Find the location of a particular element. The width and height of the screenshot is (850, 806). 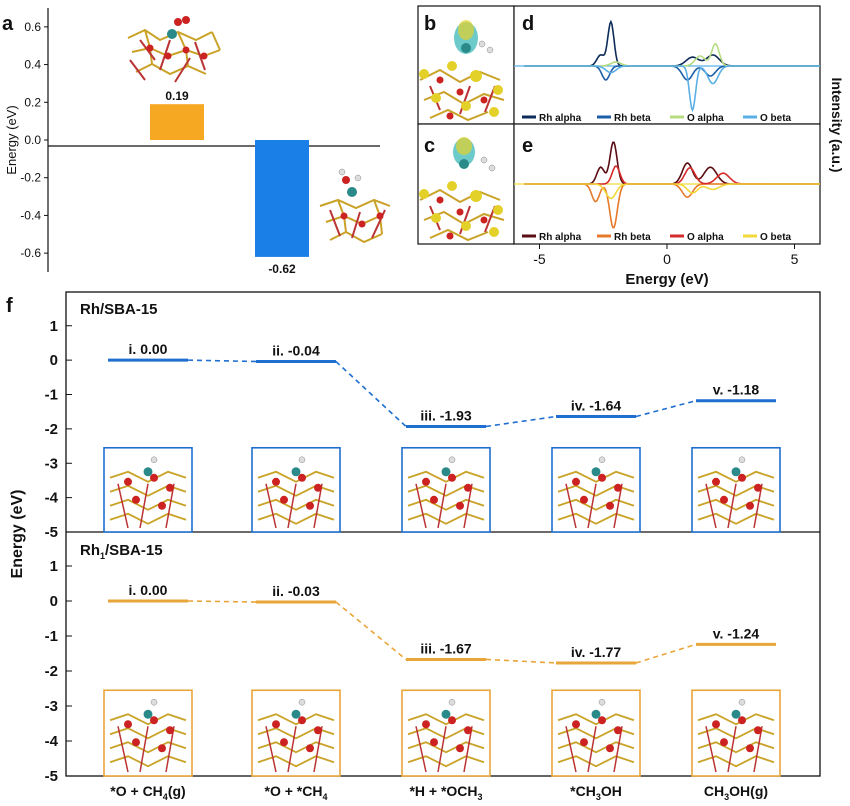

panel-d-legend-label: O alpha is located at coordinates (705, 118).